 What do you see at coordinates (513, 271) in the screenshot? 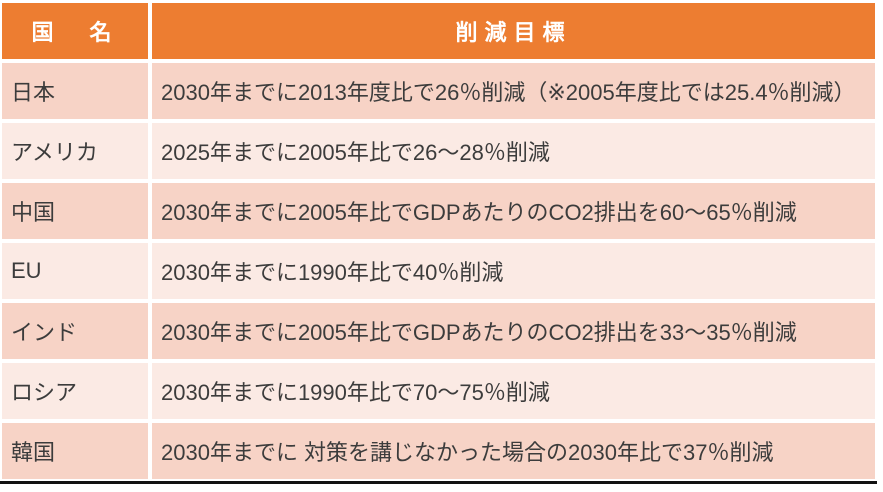
I see `target-cell: 2030年までに1990年比で40％削減` at bounding box center [513, 271].